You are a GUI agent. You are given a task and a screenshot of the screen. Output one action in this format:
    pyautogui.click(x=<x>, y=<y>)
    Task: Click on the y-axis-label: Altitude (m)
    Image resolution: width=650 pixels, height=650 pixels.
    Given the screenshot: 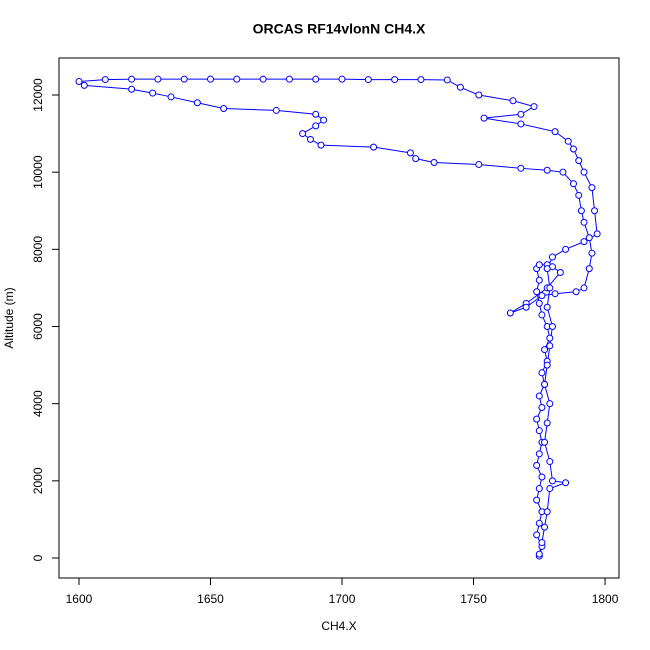 What is the action you would take?
    pyautogui.click(x=9, y=317)
    